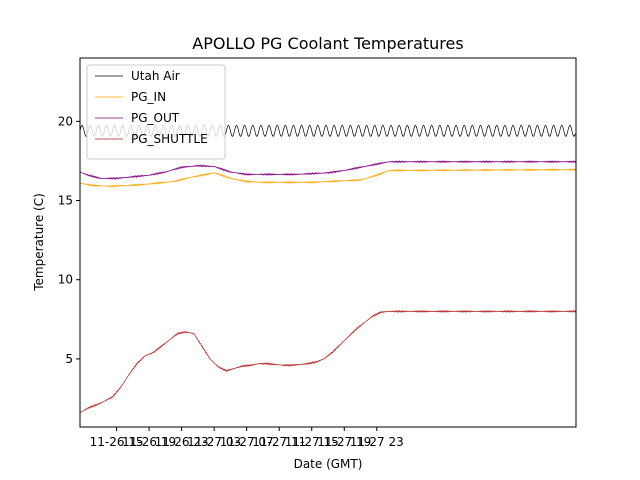 The width and height of the screenshot is (640, 480). What do you see at coordinates (39, 242) in the screenshot?
I see `y-axis-label: Temperature (C)` at bounding box center [39, 242].